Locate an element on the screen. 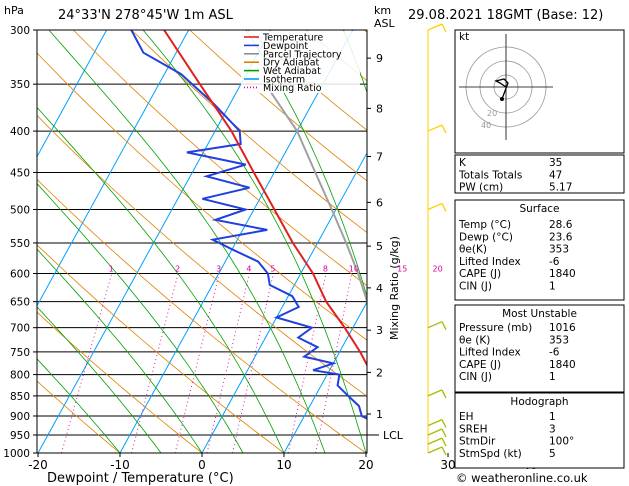 The width and height of the screenshot is (629, 486). most-unstable-value: 1 is located at coordinates (552, 377).